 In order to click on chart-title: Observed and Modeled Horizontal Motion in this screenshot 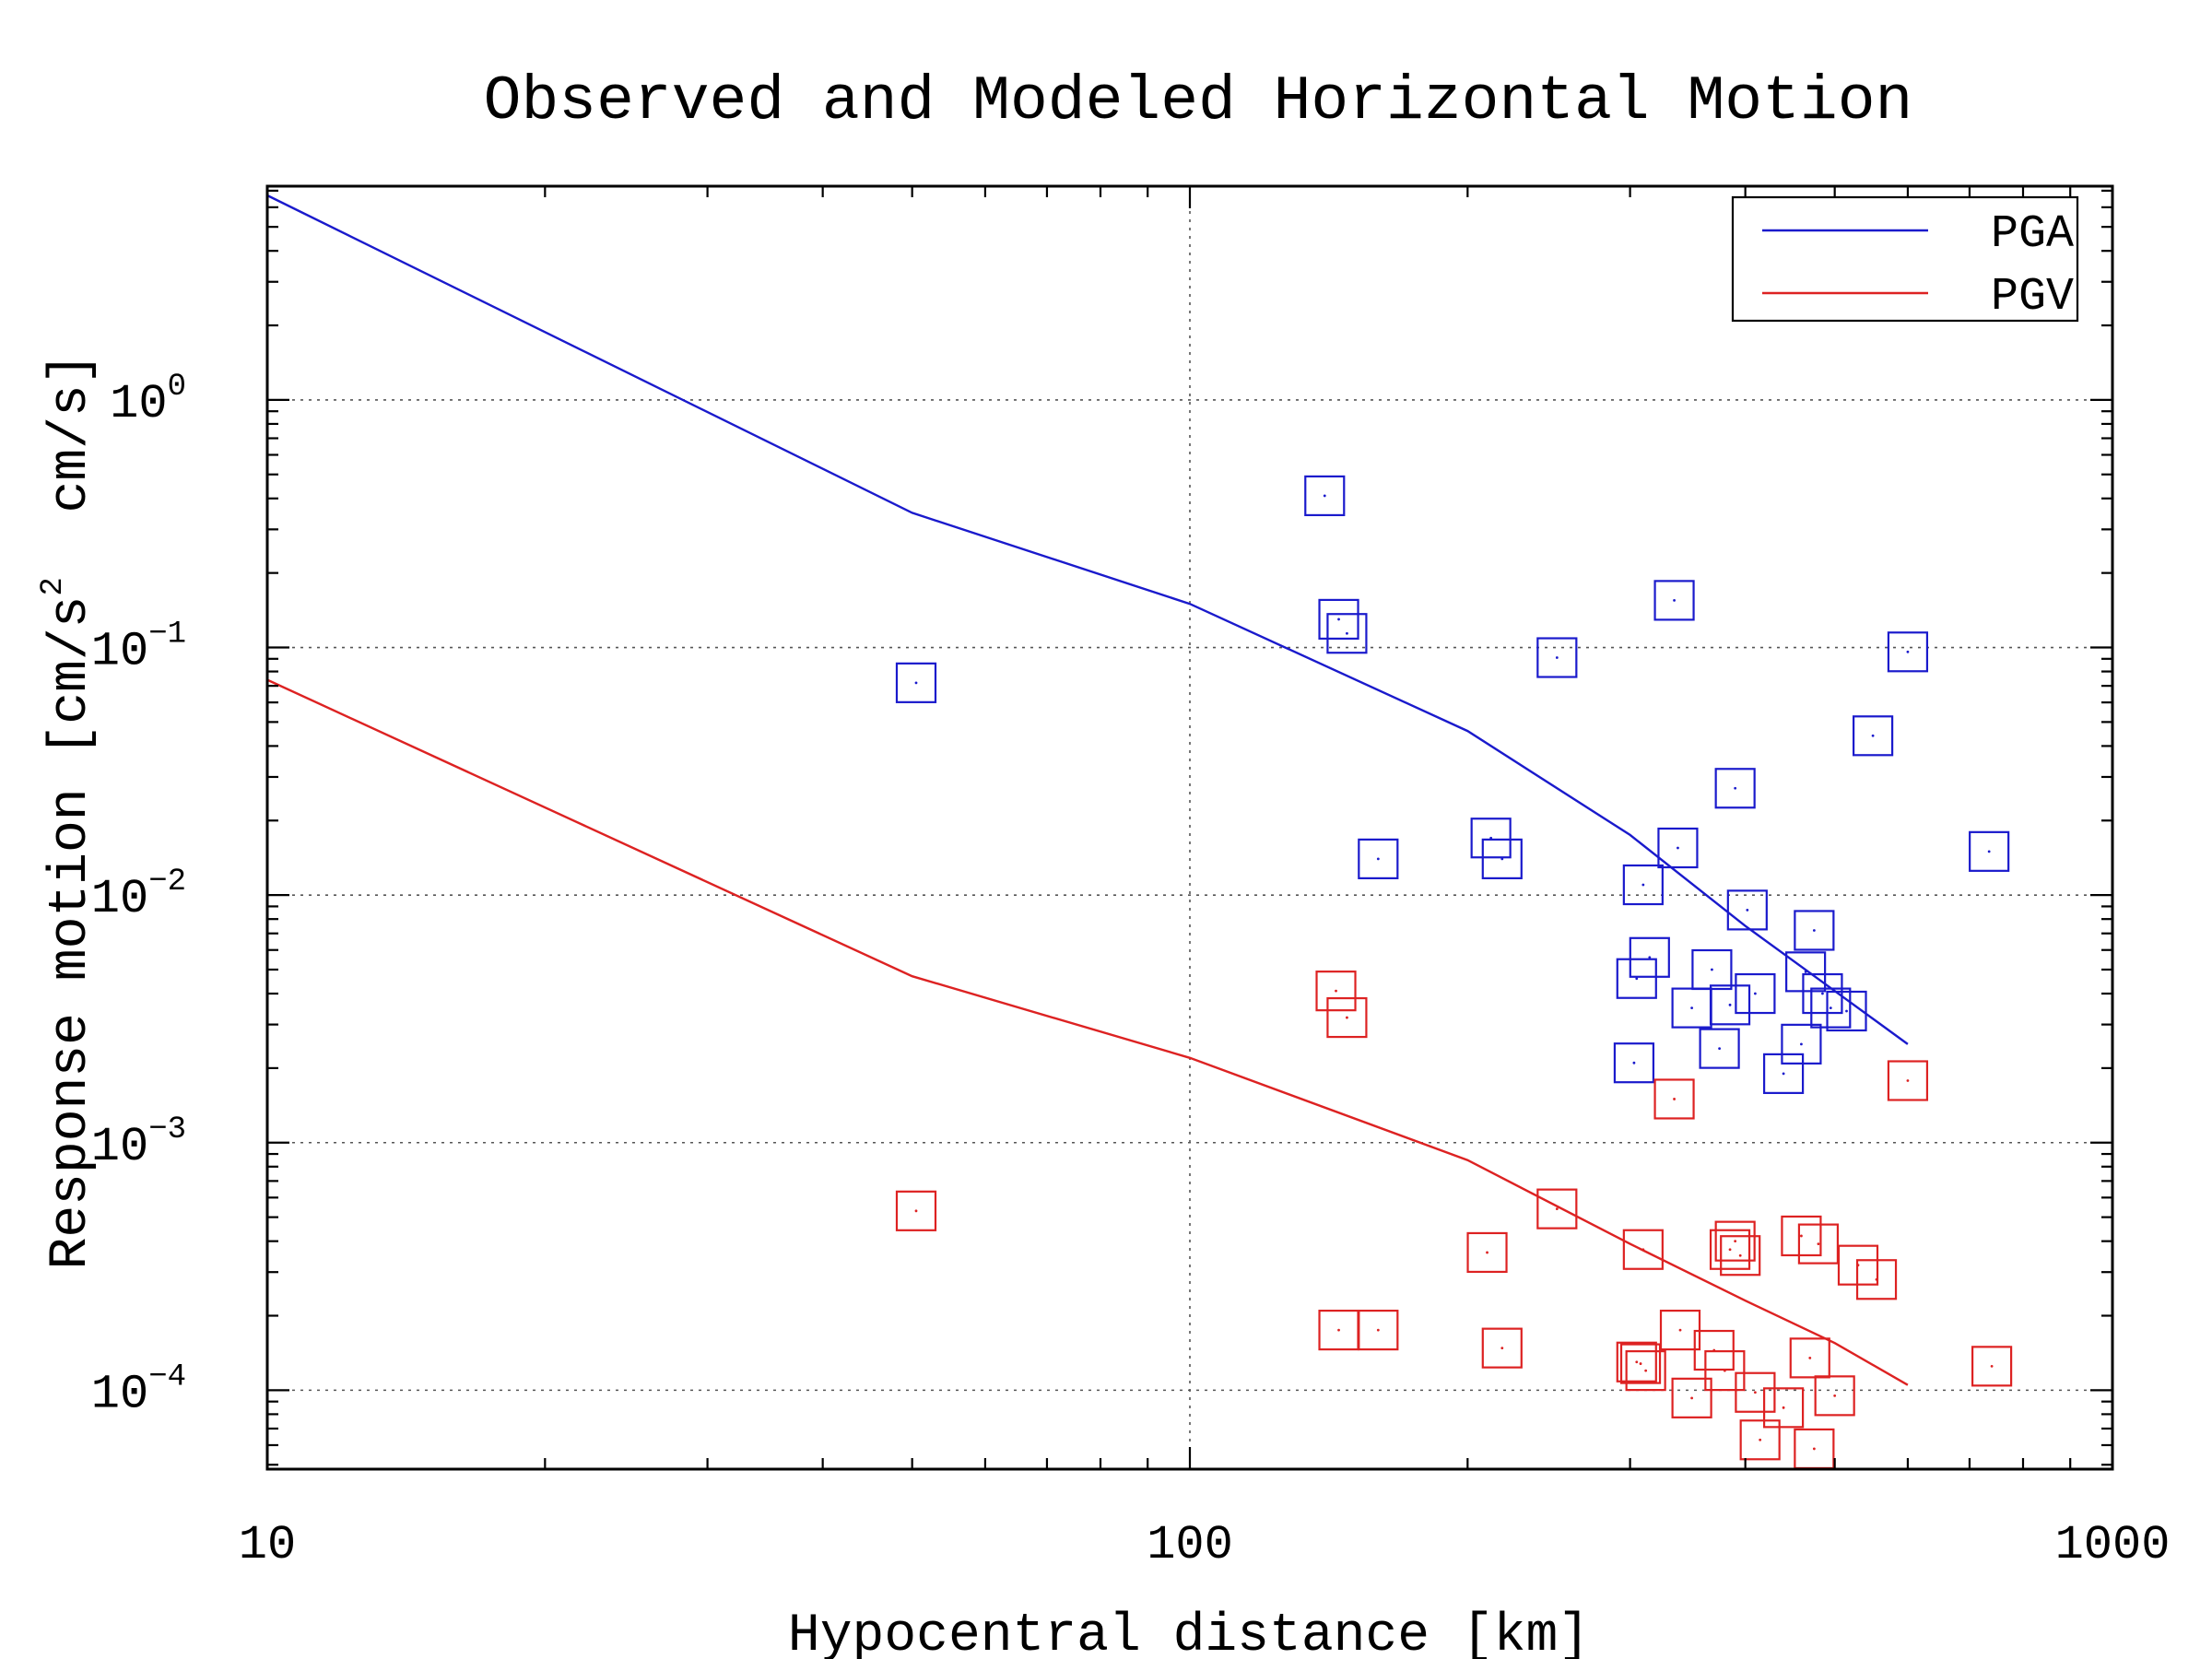, I will do `click(1198, 101)`.